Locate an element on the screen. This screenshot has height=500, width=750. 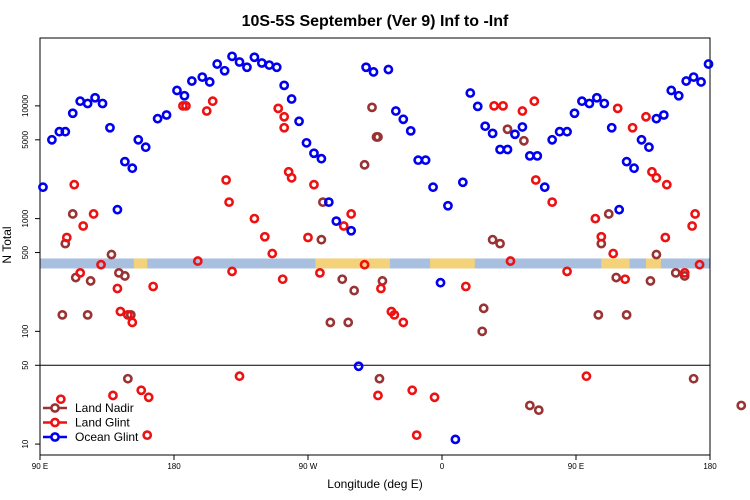
y-tick-label: 5000 is located at coordinates (25, 139).